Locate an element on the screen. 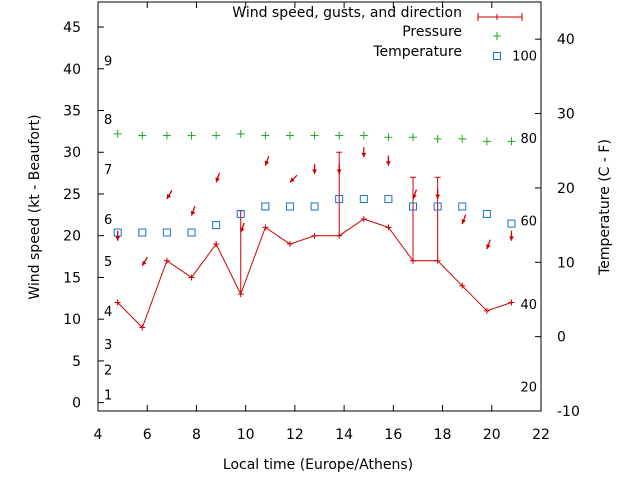 The width and height of the screenshot is (640, 480). beaufort-label: 7 is located at coordinates (108, 170).